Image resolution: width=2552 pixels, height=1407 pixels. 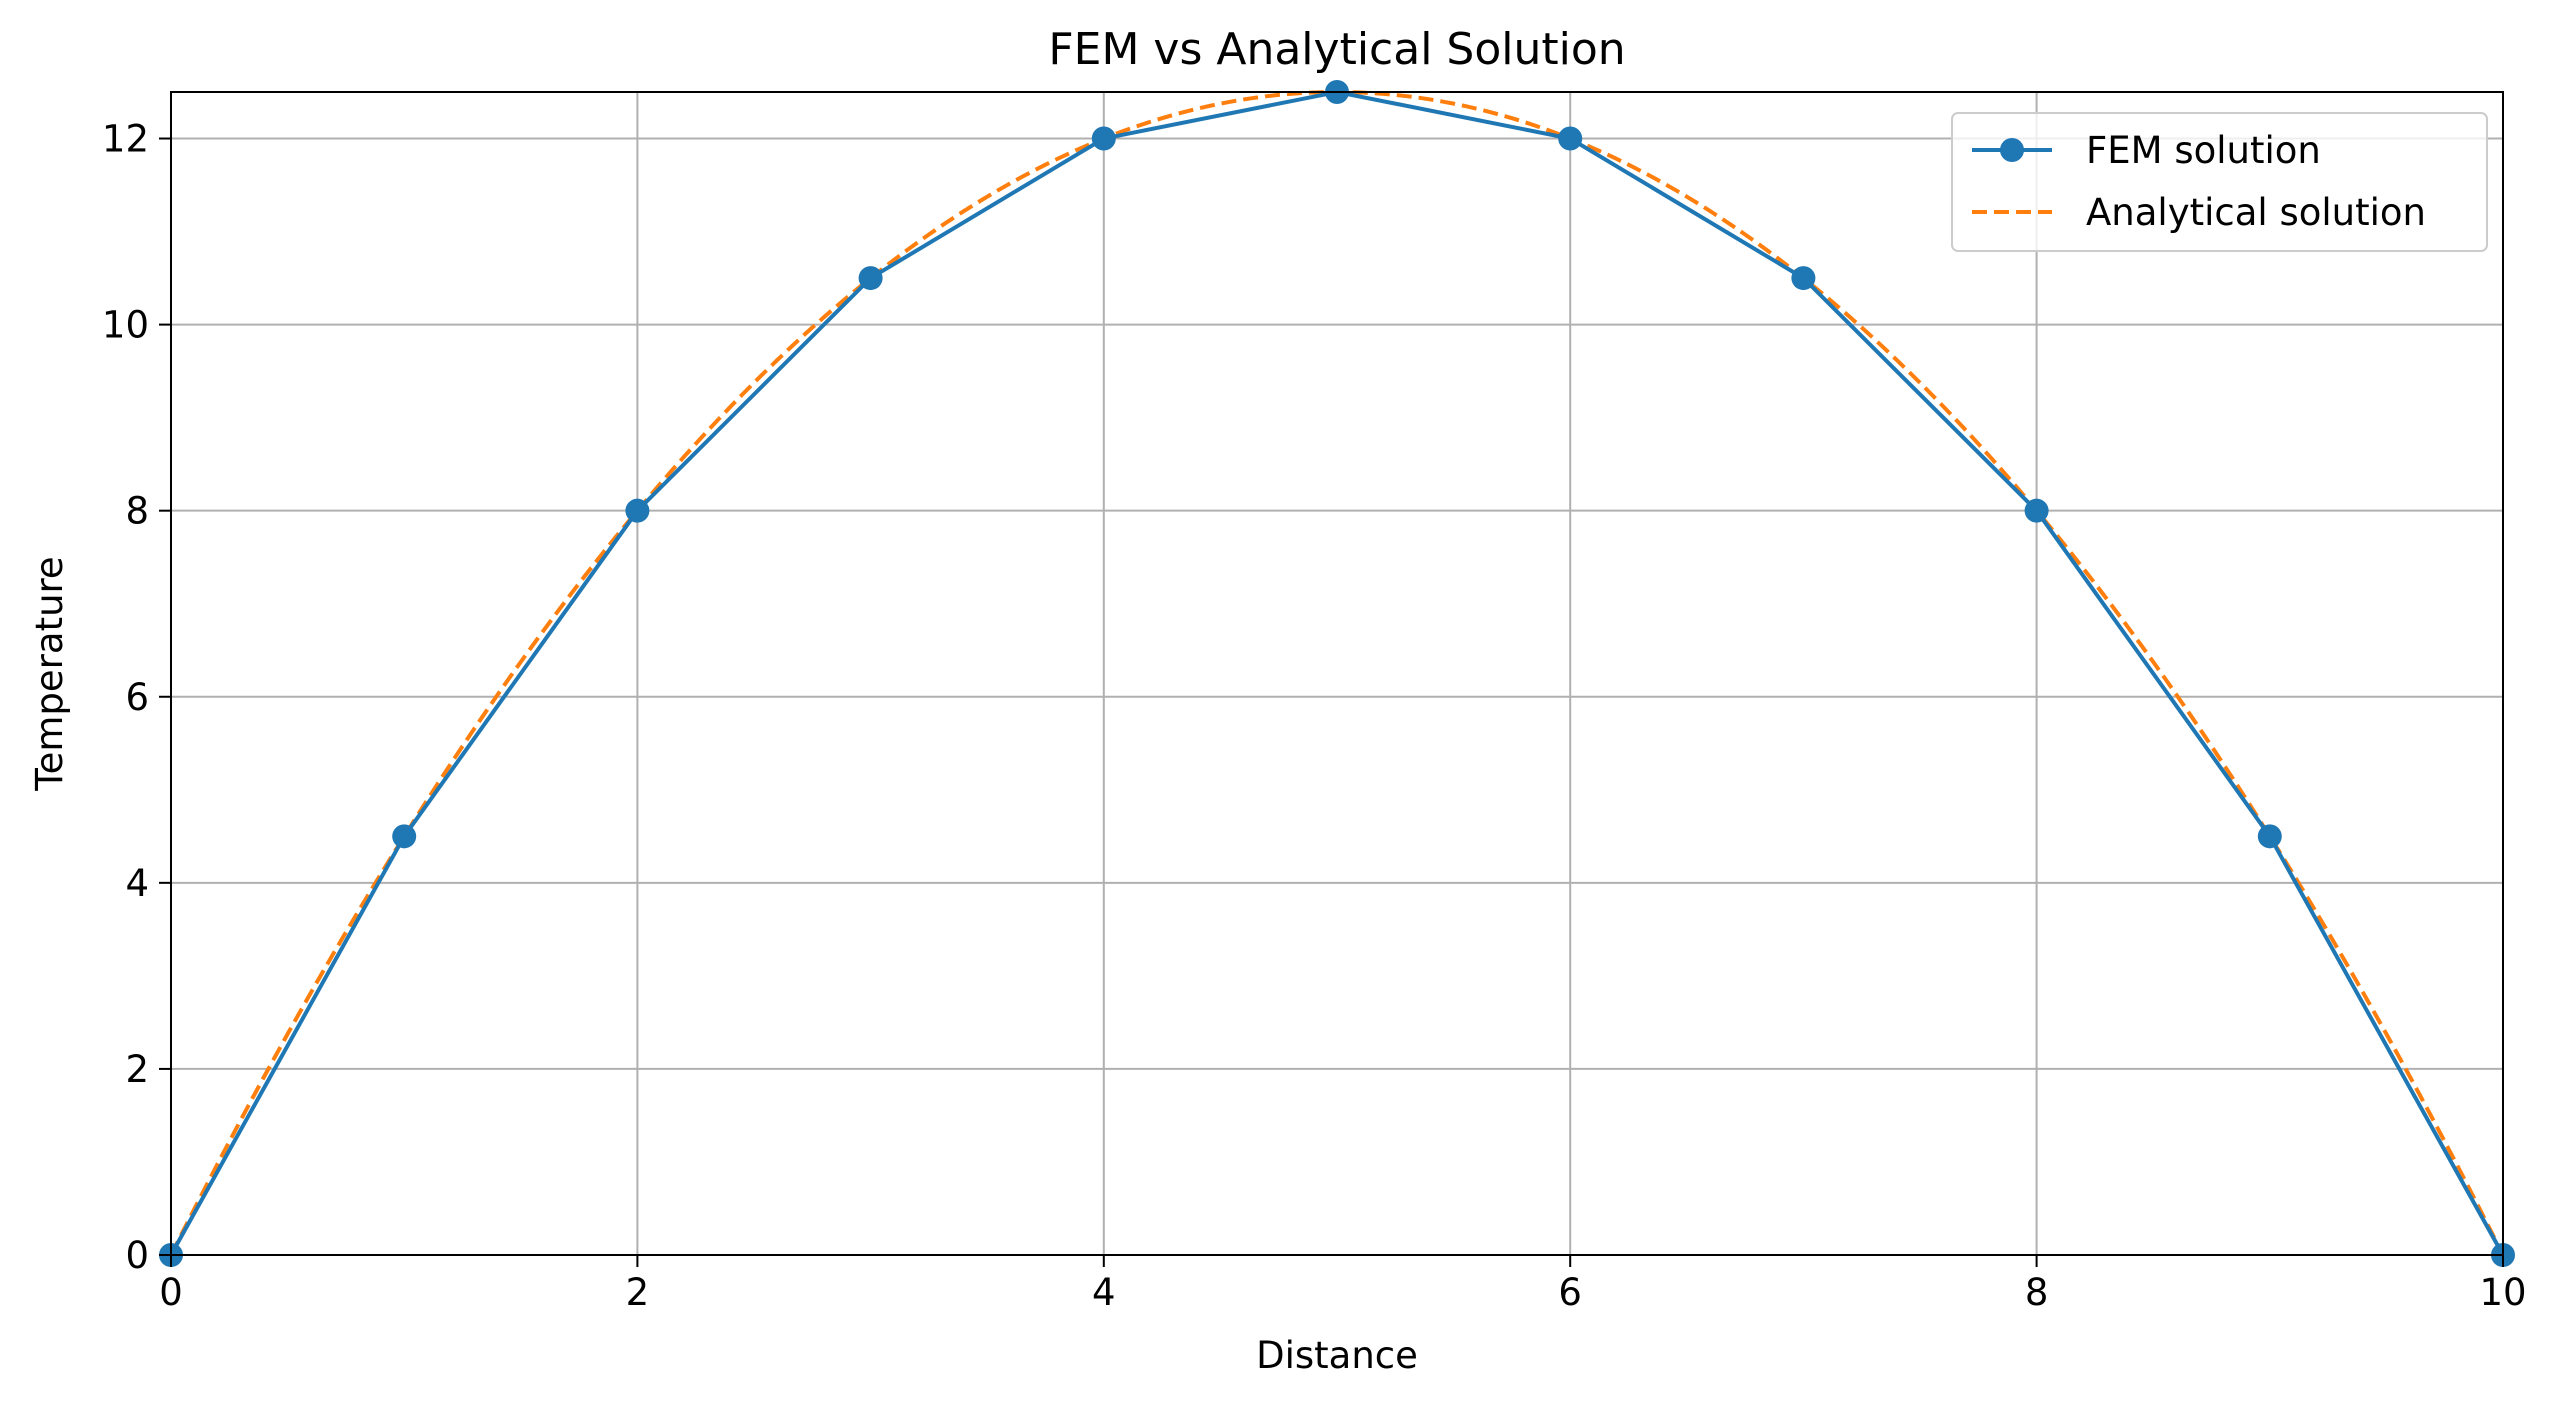 I want to click on x-tick-label: 2, so click(x=638, y=1292).